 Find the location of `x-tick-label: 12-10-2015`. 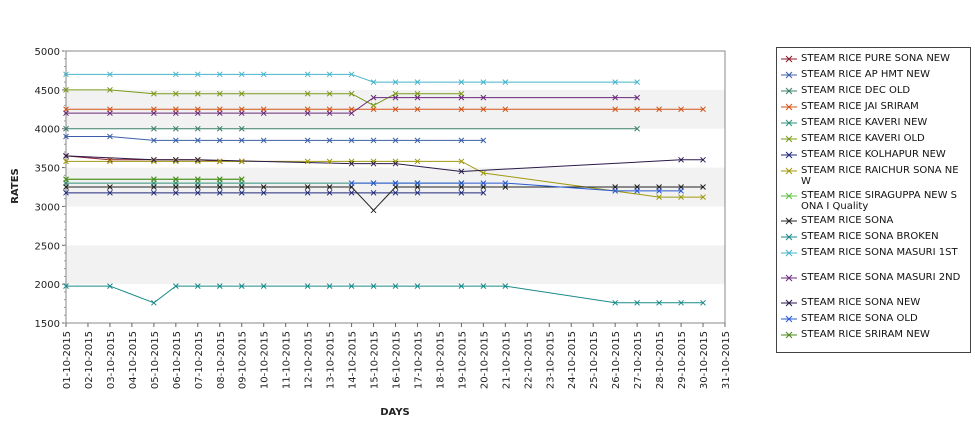

x-tick-label: 12-10-2015 is located at coordinates (309, 360).